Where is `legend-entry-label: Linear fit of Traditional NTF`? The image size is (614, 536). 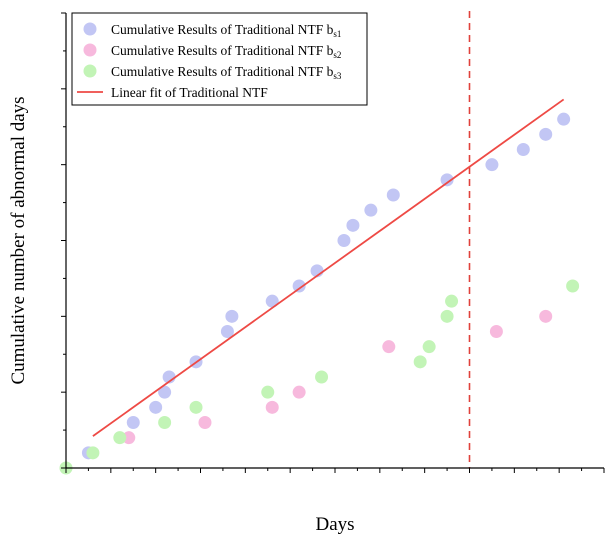 legend-entry-label: Linear fit of Traditional NTF is located at coordinates (189, 92).